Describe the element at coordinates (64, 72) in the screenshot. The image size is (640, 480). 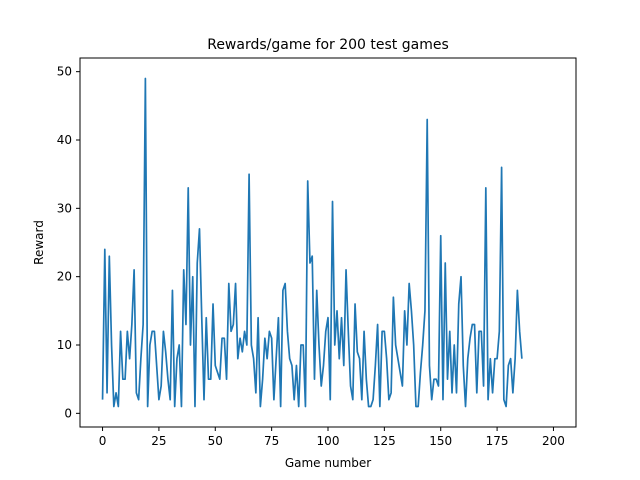
I see `y-tick-label: 50` at that location.